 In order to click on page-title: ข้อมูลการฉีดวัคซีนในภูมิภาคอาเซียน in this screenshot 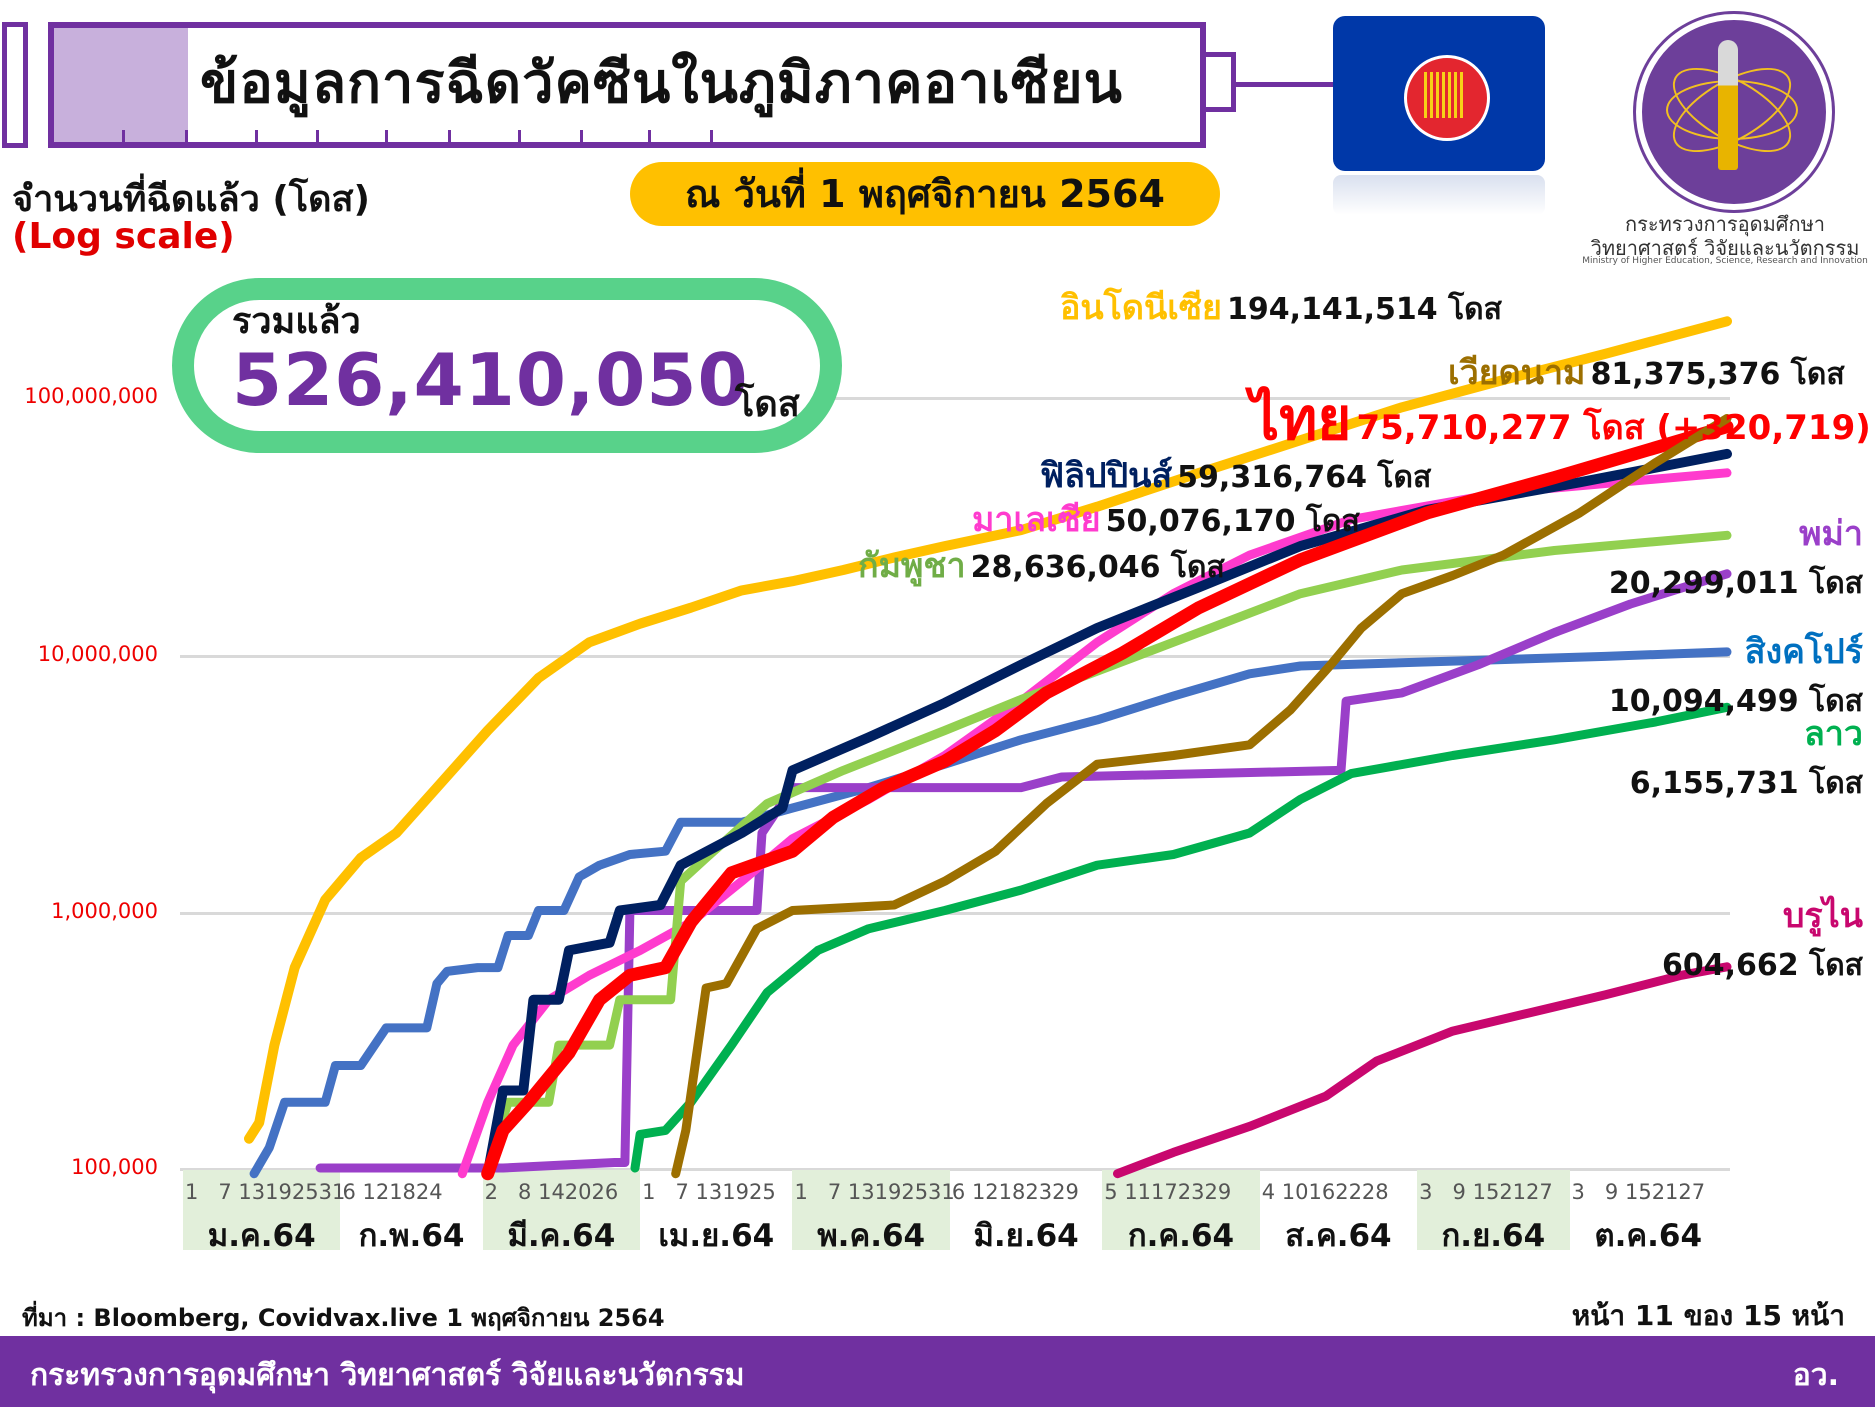, I will do `click(661, 83)`.